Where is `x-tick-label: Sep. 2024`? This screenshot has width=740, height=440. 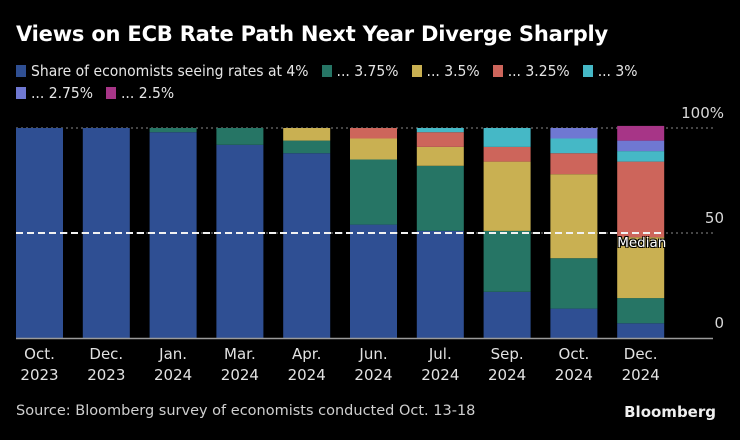
x-tick-label: Sep. 2024 is located at coordinates (507, 365).